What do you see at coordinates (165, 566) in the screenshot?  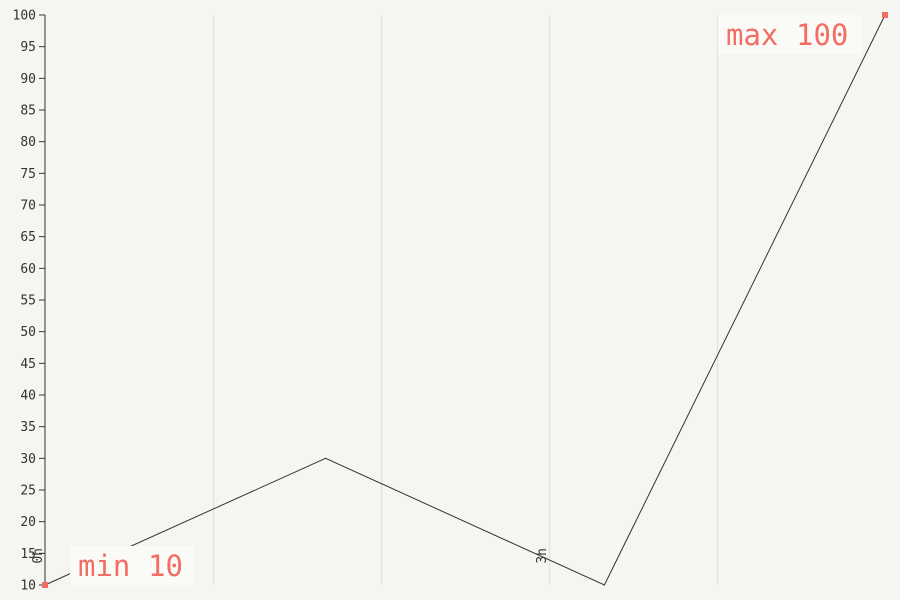 I see `annotation-value: 10` at bounding box center [165, 566].